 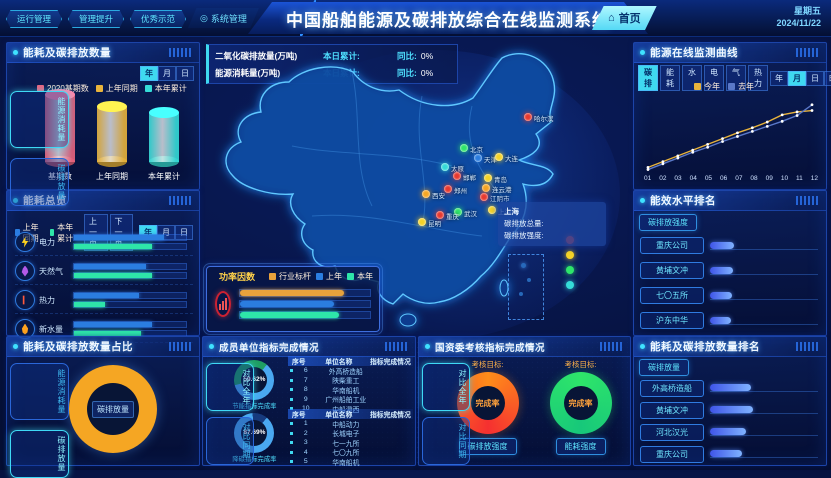 I want to click on curve-tab-碳排: 碳排, so click(x=648, y=78).